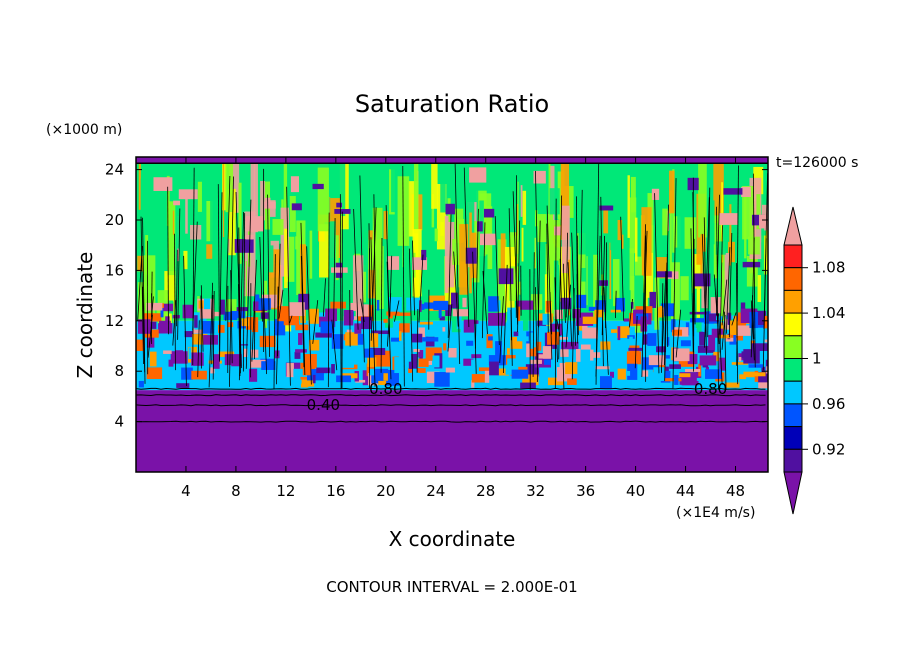 The image size is (904, 658). Describe the element at coordinates (485, 491) in the screenshot. I see `x-tick-label: 28` at that location.